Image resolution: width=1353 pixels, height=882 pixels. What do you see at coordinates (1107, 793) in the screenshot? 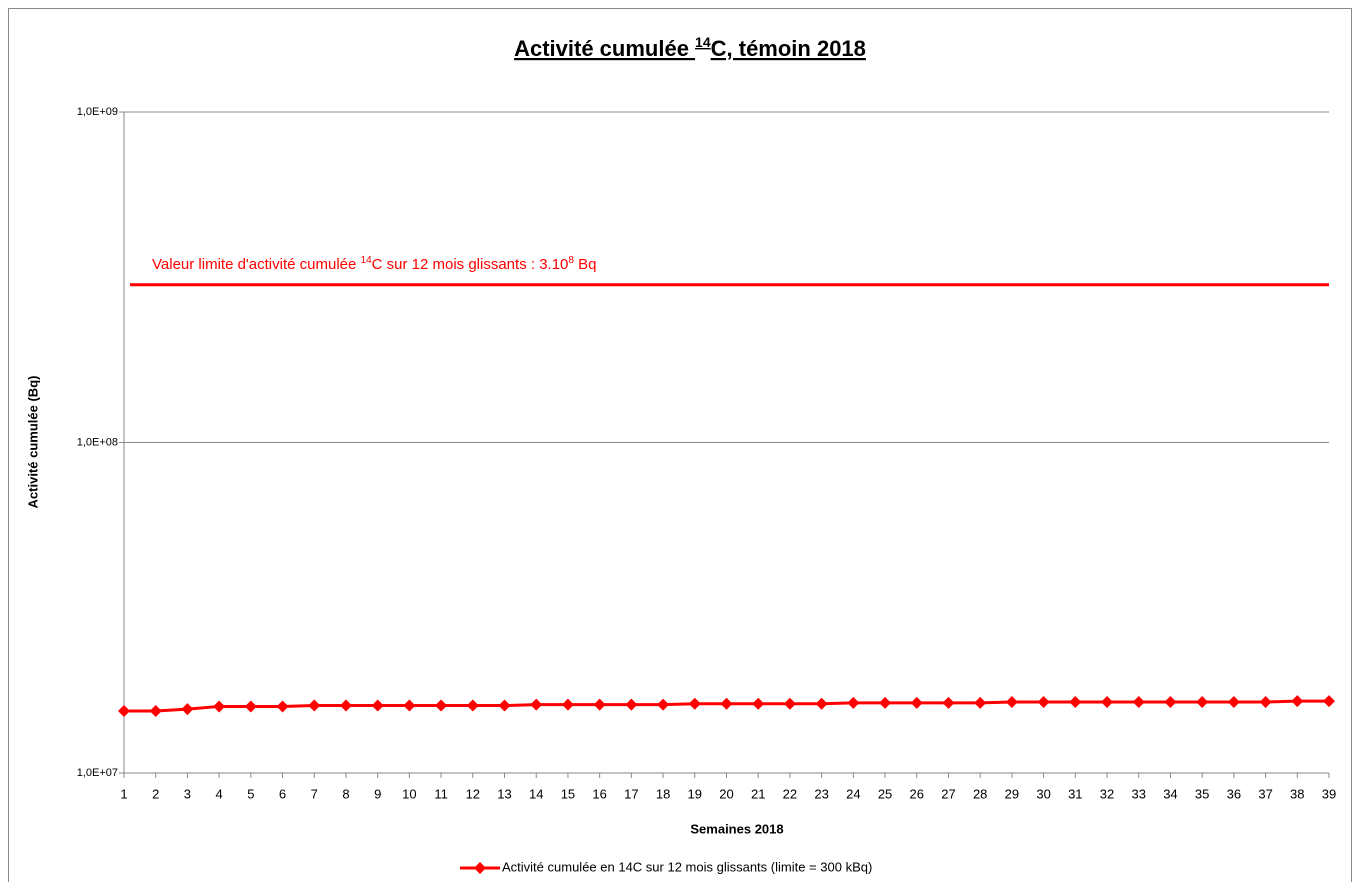
I see `x-tick-label: 32` at bounding box center [1107, 793].